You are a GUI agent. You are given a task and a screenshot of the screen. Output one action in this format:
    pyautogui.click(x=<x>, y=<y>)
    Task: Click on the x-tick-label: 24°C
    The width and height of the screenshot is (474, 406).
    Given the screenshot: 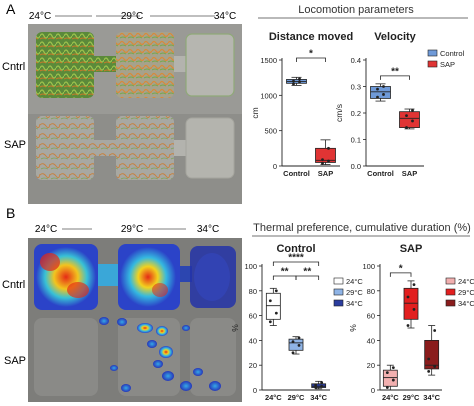 What is the action you would take?
    pyautogui.click(x=390, y=397)
    